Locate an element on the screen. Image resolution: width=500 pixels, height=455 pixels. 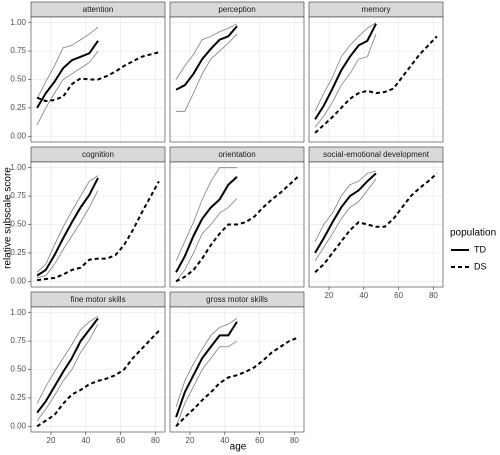
y-axis-title: relative subscale score is located at coordinates (8, 218).